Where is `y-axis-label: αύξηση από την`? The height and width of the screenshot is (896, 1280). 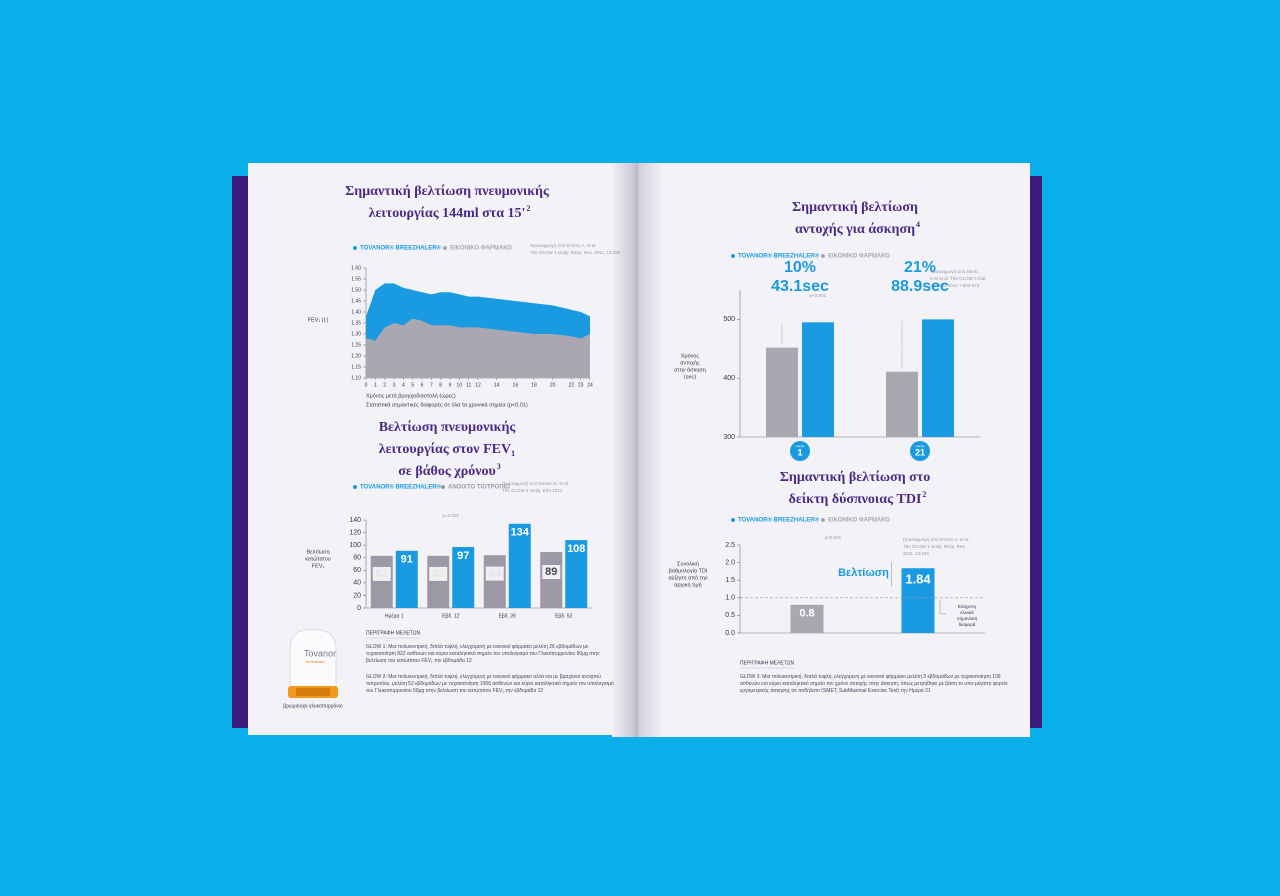 y-axis-label: αύξηση από την is located at coordinates (687, 577).